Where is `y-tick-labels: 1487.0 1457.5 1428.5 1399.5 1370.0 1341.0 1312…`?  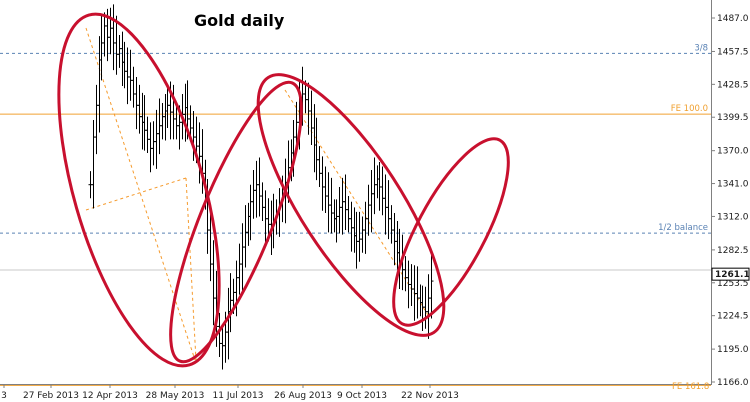 y-tick-labels: 1487.0 1457.5 1428.5 1399.5 1370.0 1341.0 1312… is located at coordinates (730, 201).